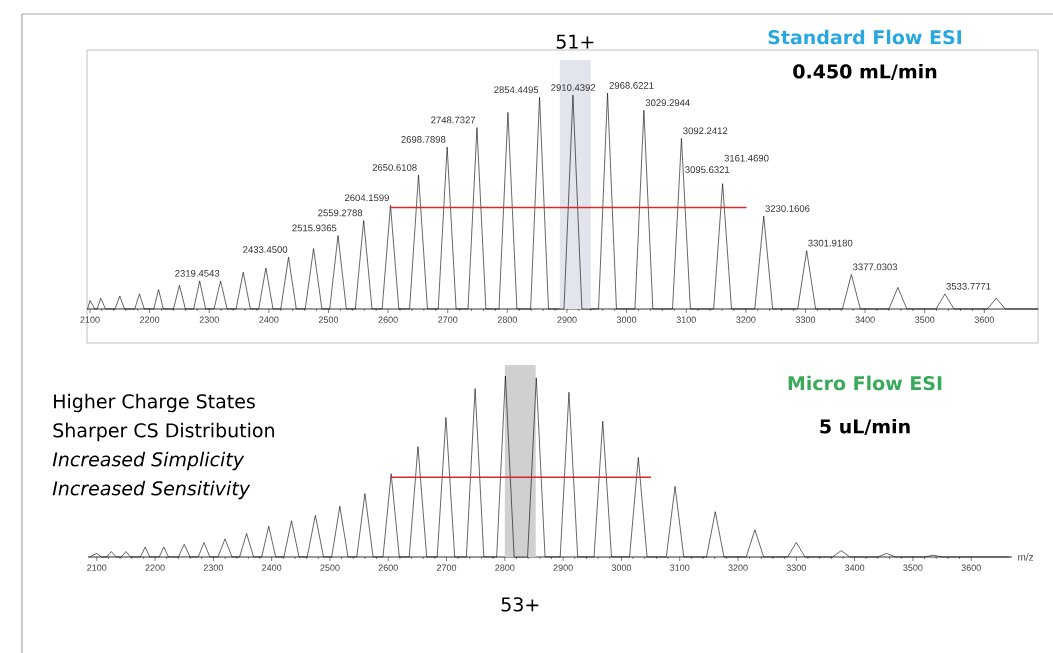 The width and height of the screenshot is (1053, 653). What do you see at coordinates (865, 37) in the screenshot?
I see `chart-title: Standard Flow ESI` at bounding box center [865, 37].